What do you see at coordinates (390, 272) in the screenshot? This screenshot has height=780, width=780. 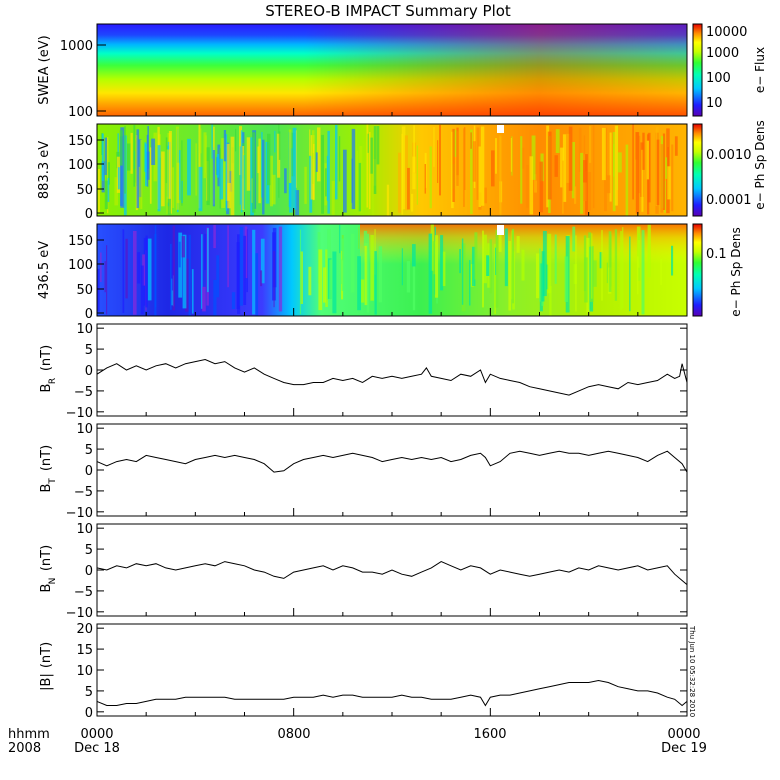 I see `pad-436-spectrogram-panel: 436.5 eV 150 100 50 0 0.1 e− Ph Sp Dens` at bounding box center [390, 272].